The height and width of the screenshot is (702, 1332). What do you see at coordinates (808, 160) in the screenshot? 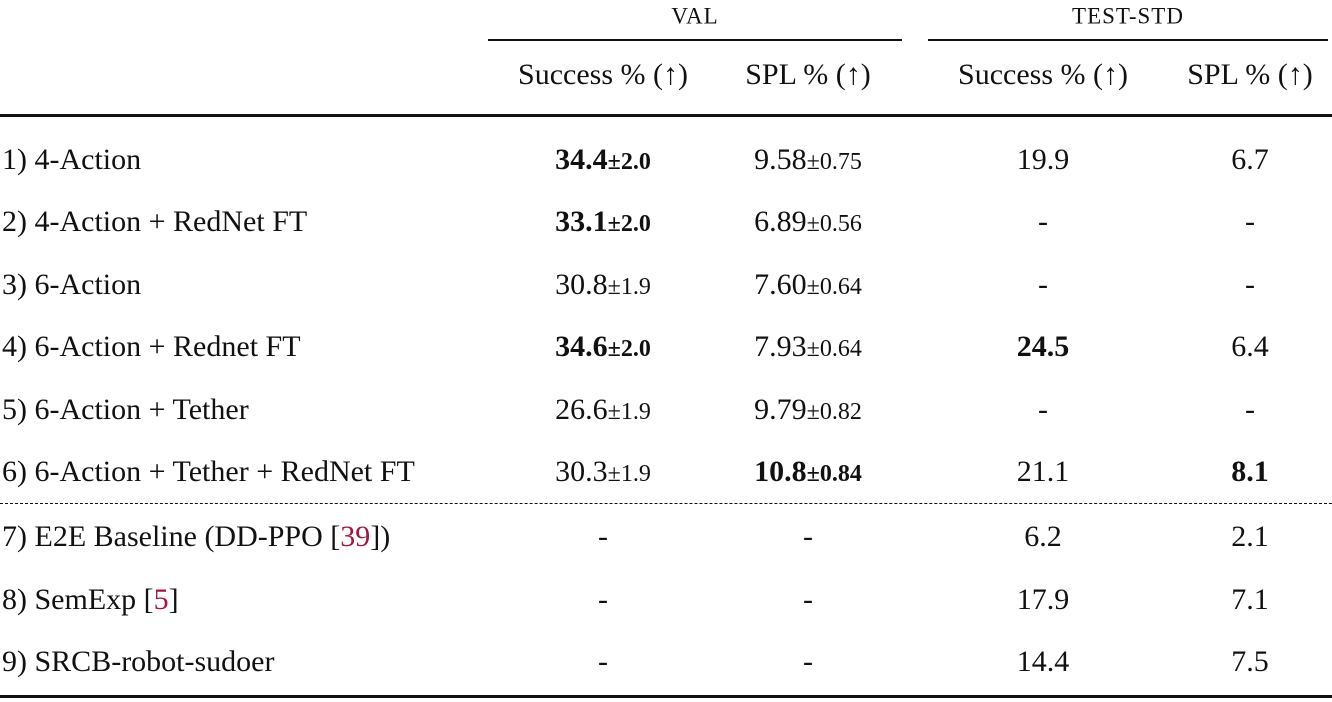
I see `cell: 9.58±0.75` at bounding box center [808, 160].